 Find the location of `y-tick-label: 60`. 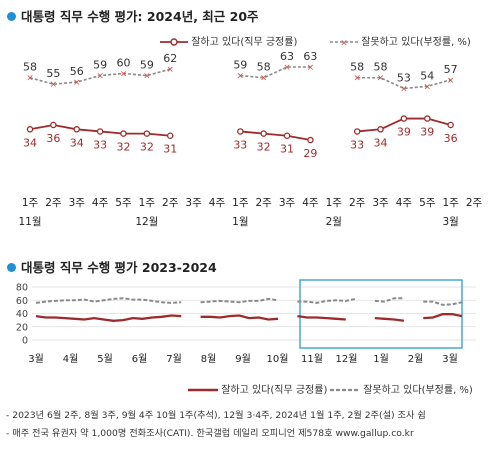

y-tick-label: 60 is located at coordinates (22, 301).